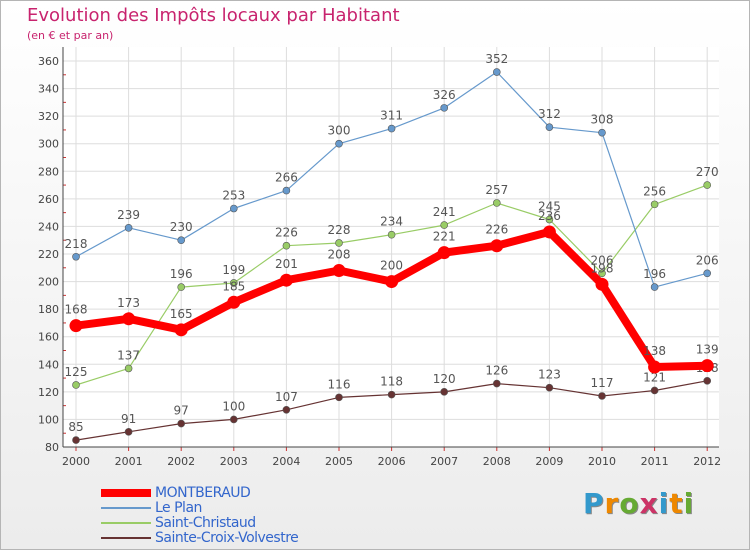 Image resolution: width=750 pixels, height=550 pixels. What do you see at coordinates (76, 244) in the screenshot?
I see `data-label: 218` at bounding box center [76, 244].